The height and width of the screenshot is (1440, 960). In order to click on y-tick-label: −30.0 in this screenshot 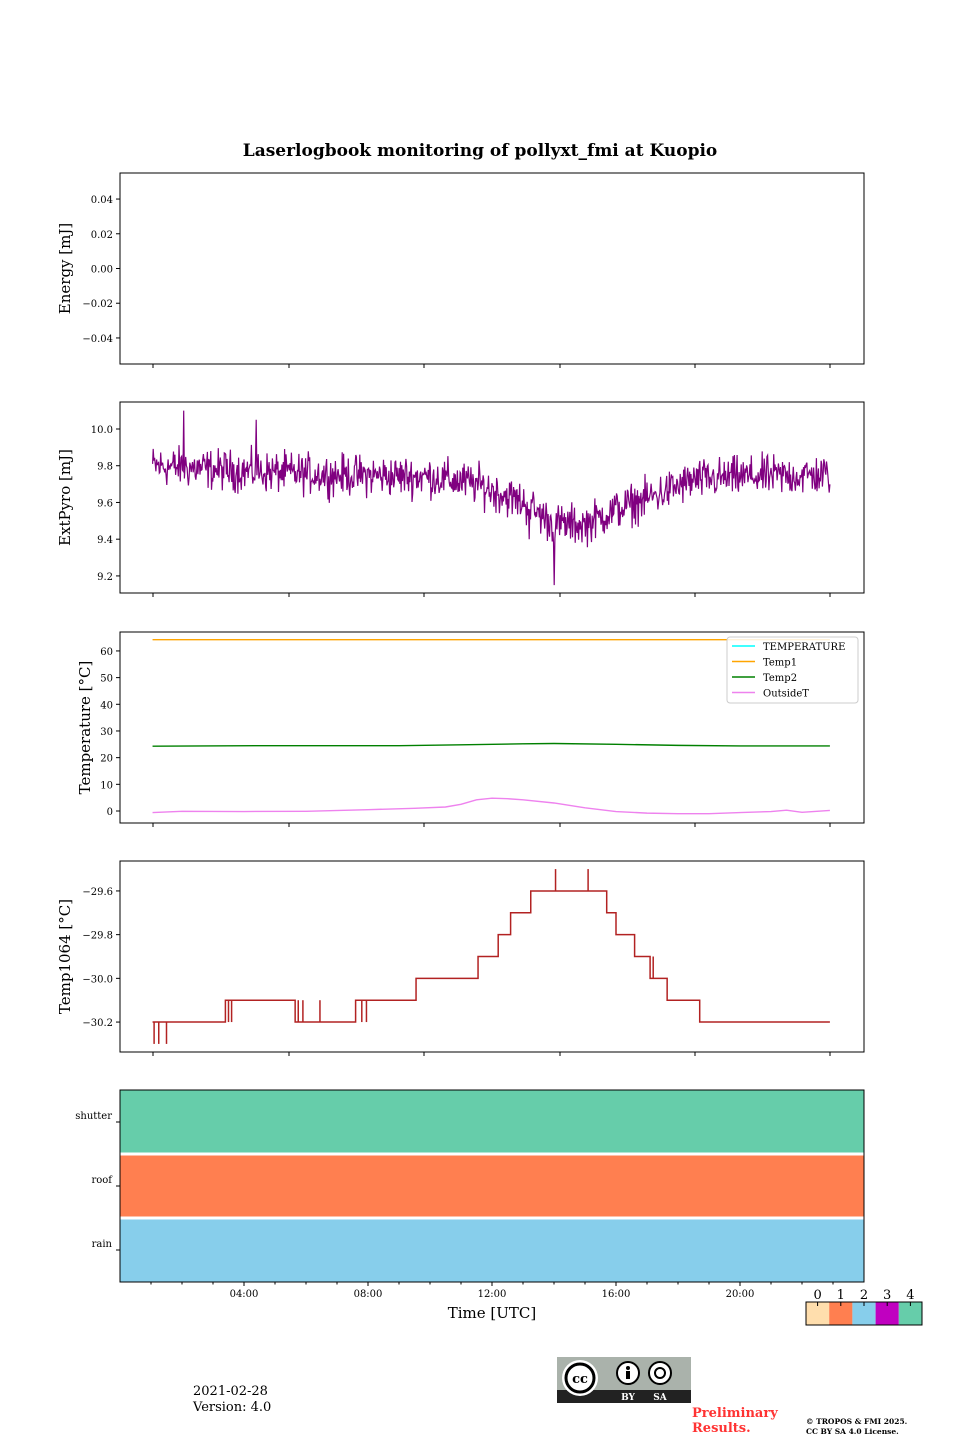, I will do `click(97, 979)`.